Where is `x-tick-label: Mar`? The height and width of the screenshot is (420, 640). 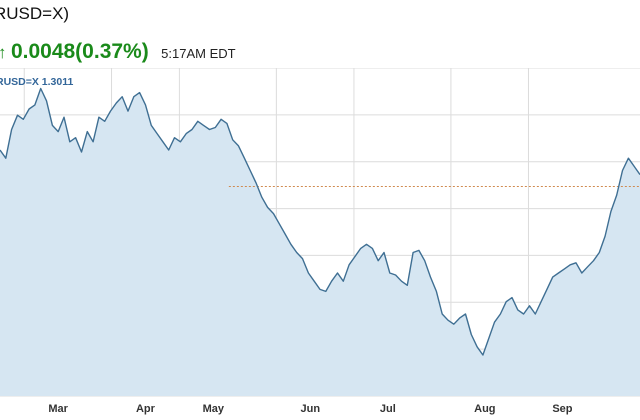 x-tick-label: Mar is located at coordinates (58, 409).